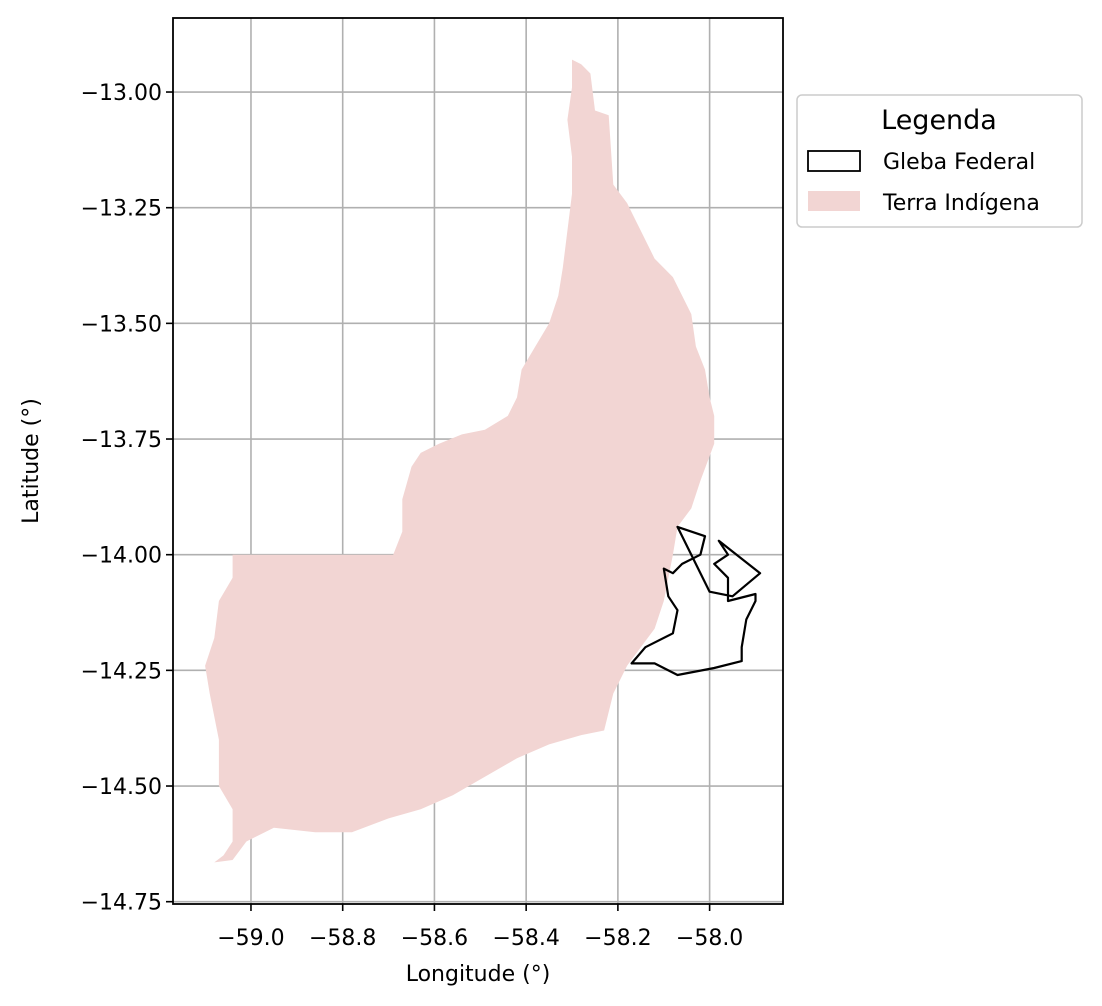 The image size is (1102, 1006). What do you see at coordinates (121, 93) in the screenshot?
I see `y-tick-label: −13.00` at bounding box center [121, 93].